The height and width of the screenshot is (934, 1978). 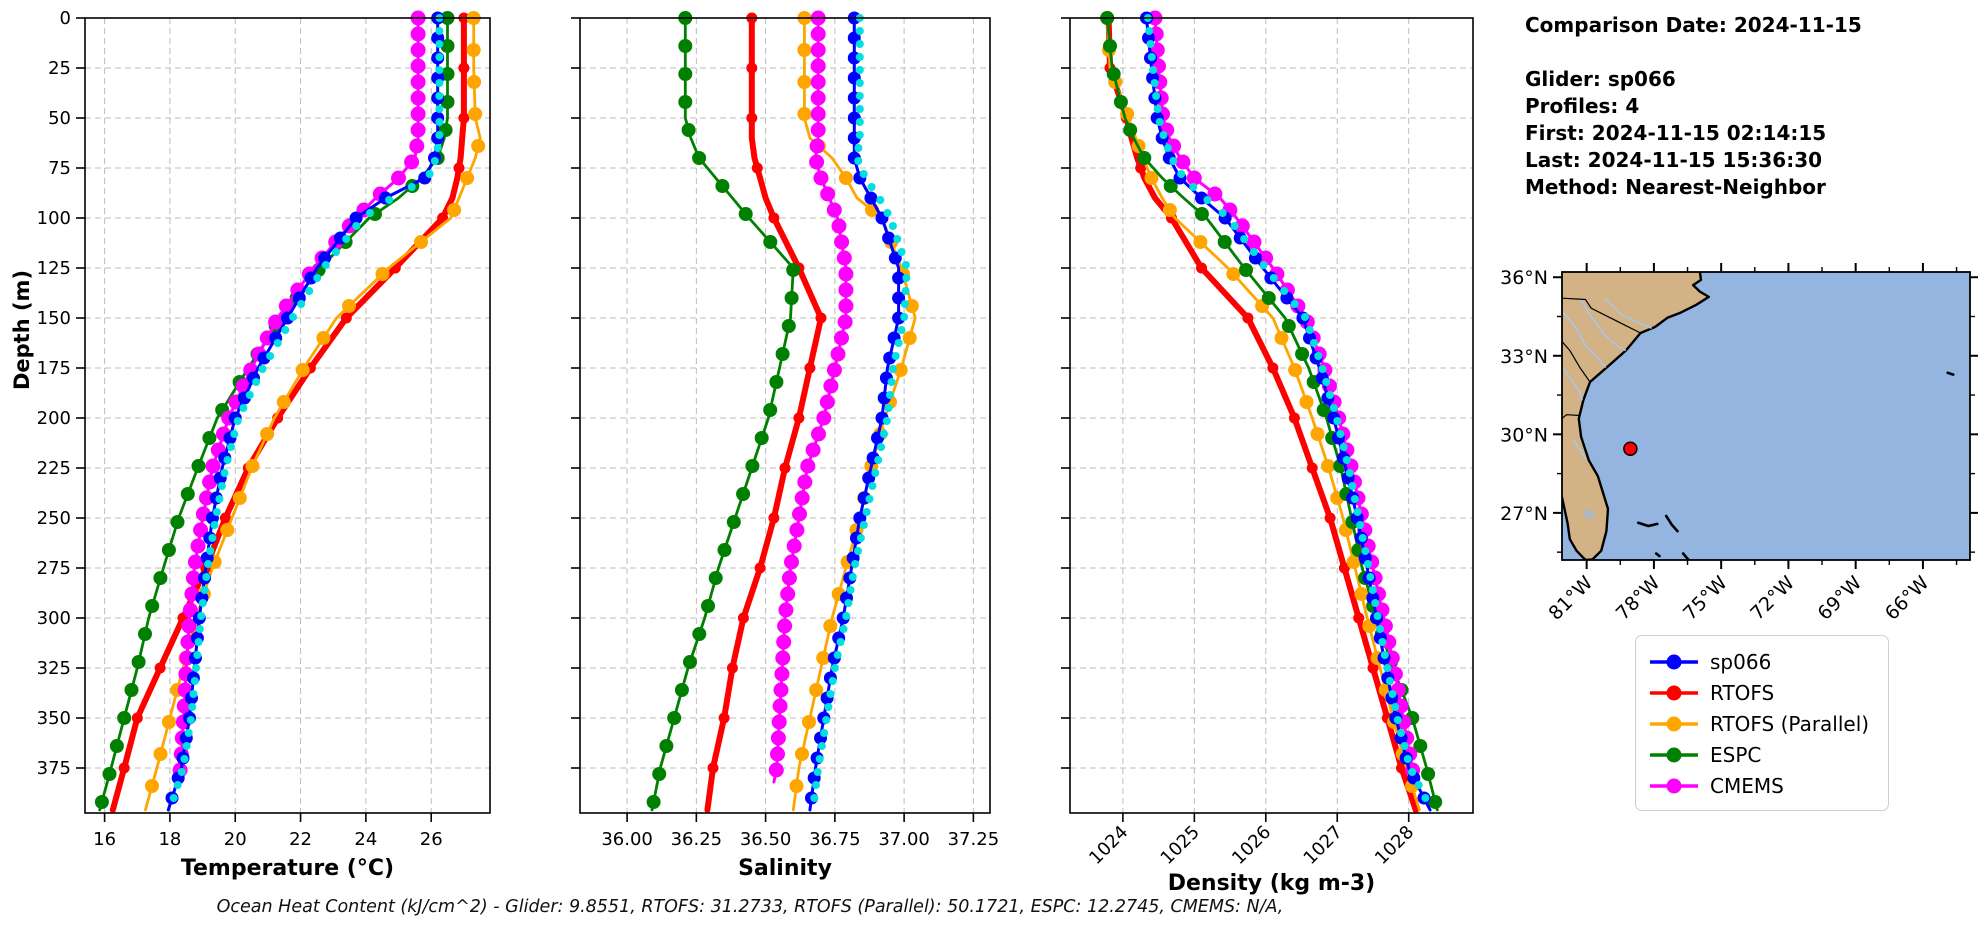 I want to click on legend-label: CMEMS, so click(x=1747, y=785).